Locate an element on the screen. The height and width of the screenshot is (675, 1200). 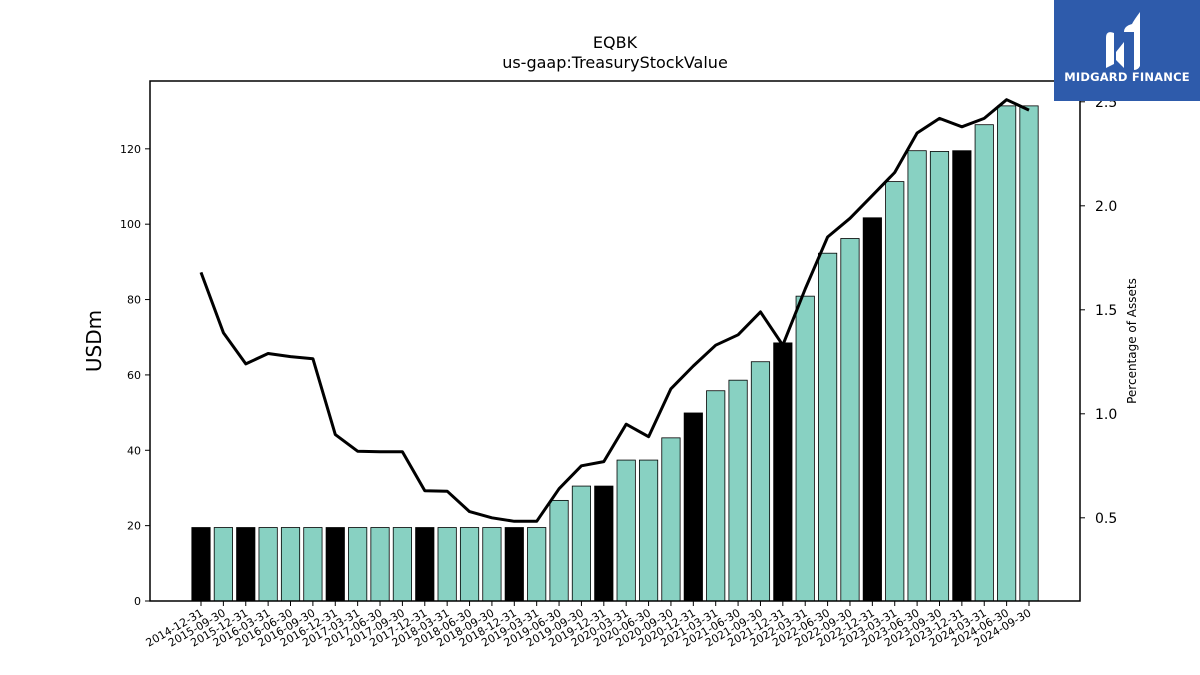
y-tick-label: 120 is located at coordinates (130, 149).